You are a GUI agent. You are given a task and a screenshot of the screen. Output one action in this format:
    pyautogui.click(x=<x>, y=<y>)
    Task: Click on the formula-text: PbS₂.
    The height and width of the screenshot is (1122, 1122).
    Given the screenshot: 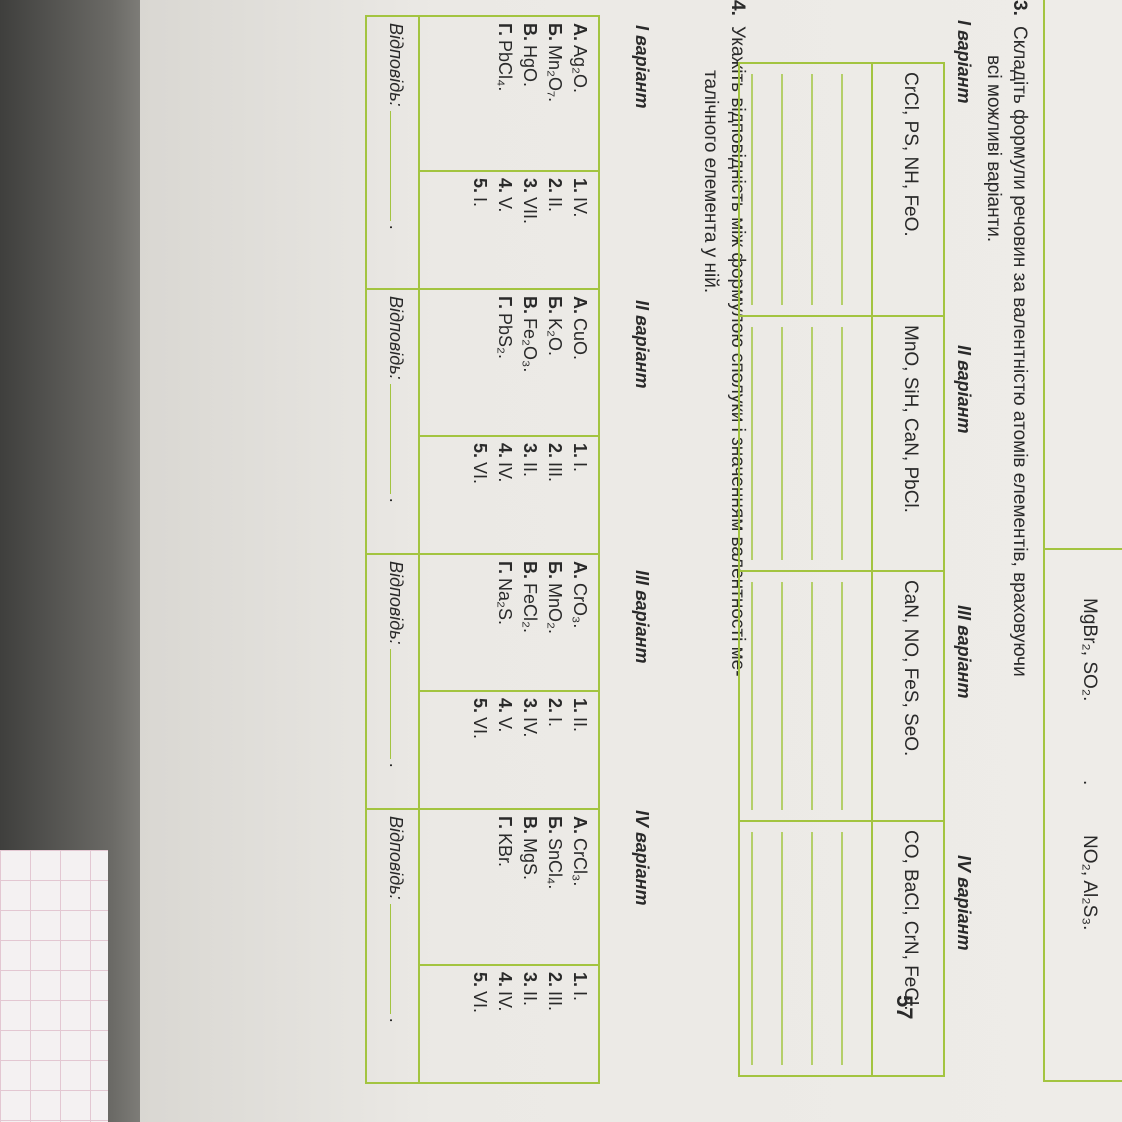 What is the action you would take?
    pyautogui.click(x=505, y=335)
    